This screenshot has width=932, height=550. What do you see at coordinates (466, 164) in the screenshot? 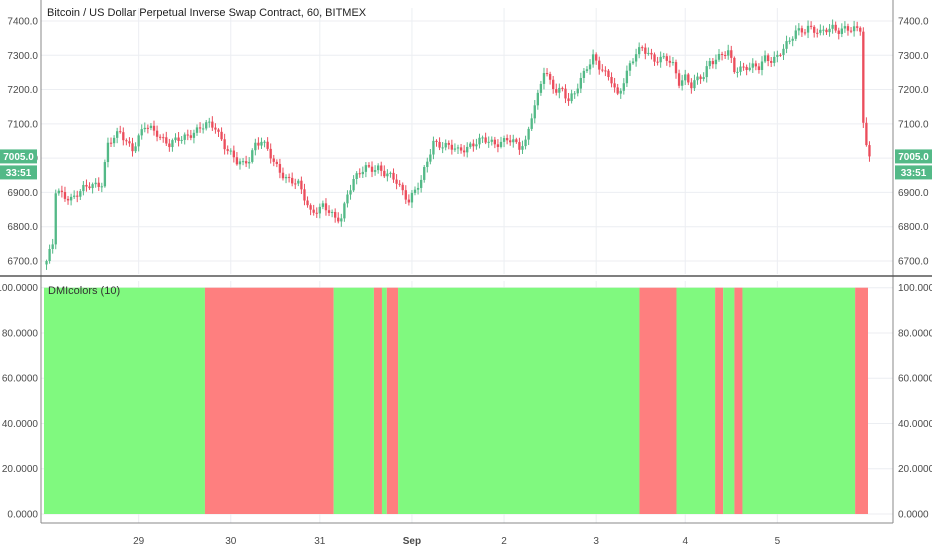
I see `price-badges: 7005.0 33:51 7005.0 33:51` at bounding box center [466, 164].